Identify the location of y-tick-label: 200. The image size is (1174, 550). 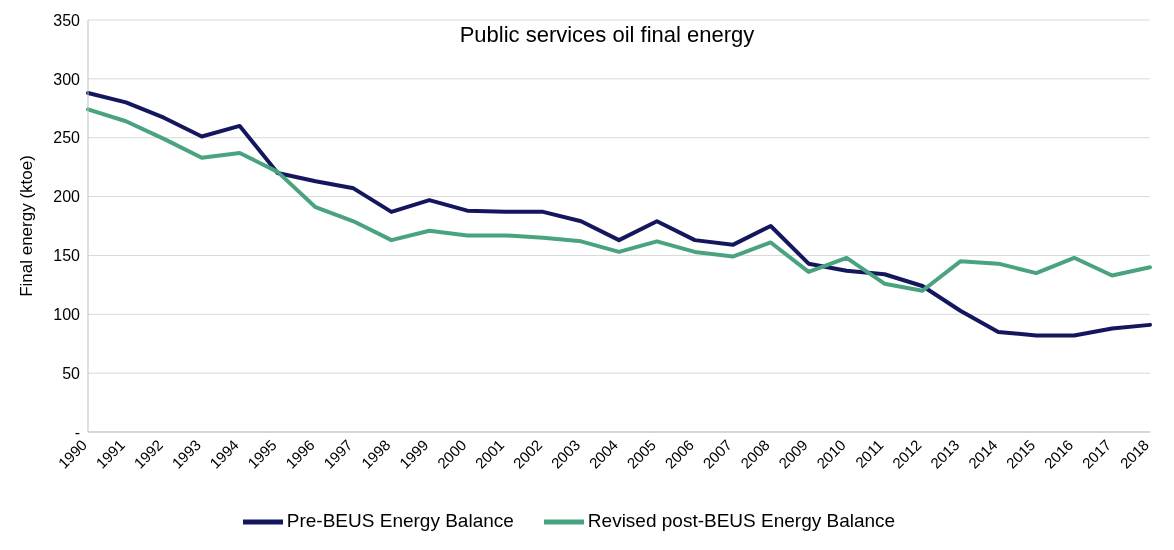
(67, 197).